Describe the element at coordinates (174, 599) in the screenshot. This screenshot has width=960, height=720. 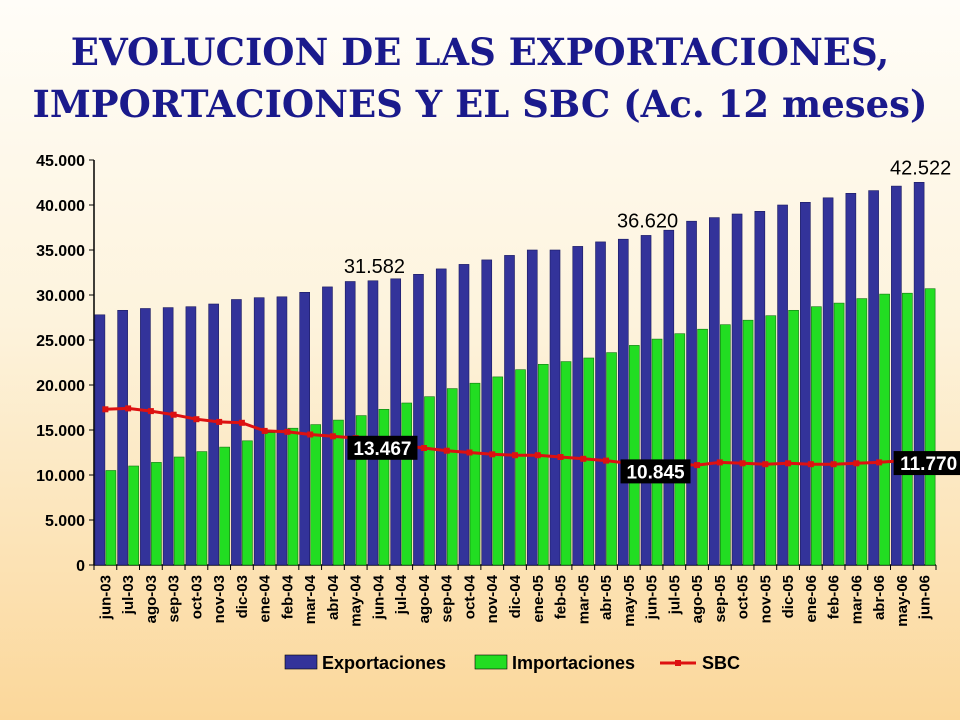
I see `x-tick-label: sep-03` at that location.